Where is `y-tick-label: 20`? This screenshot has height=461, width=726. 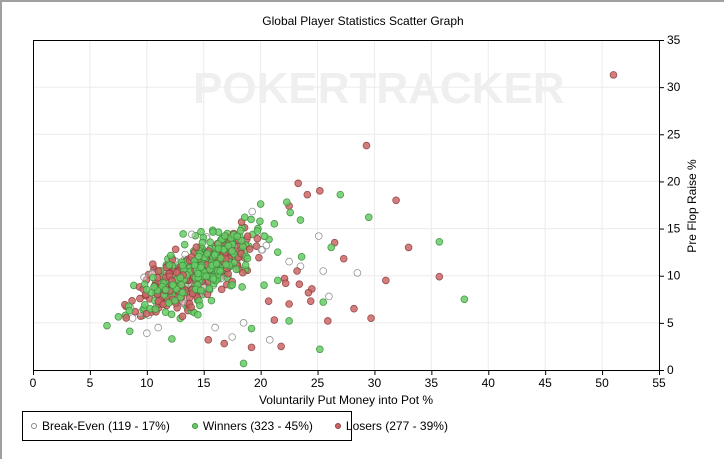
y-tick-label: 20 is located at coordinates (674, 181).